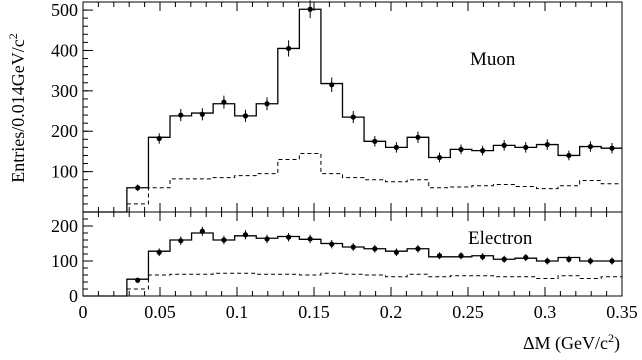 The image size is (642, 360). Describe the element at coordinates (391, 312) in the screenshot. I see `x-tick-label: 0.2` at that location.